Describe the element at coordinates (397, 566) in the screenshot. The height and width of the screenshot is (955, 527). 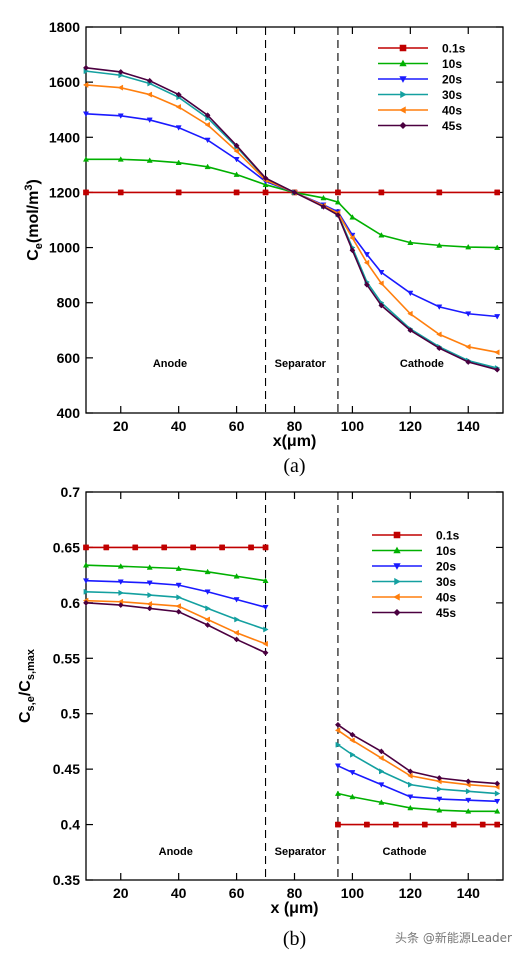
I see `legend-marker-20s` at that location.